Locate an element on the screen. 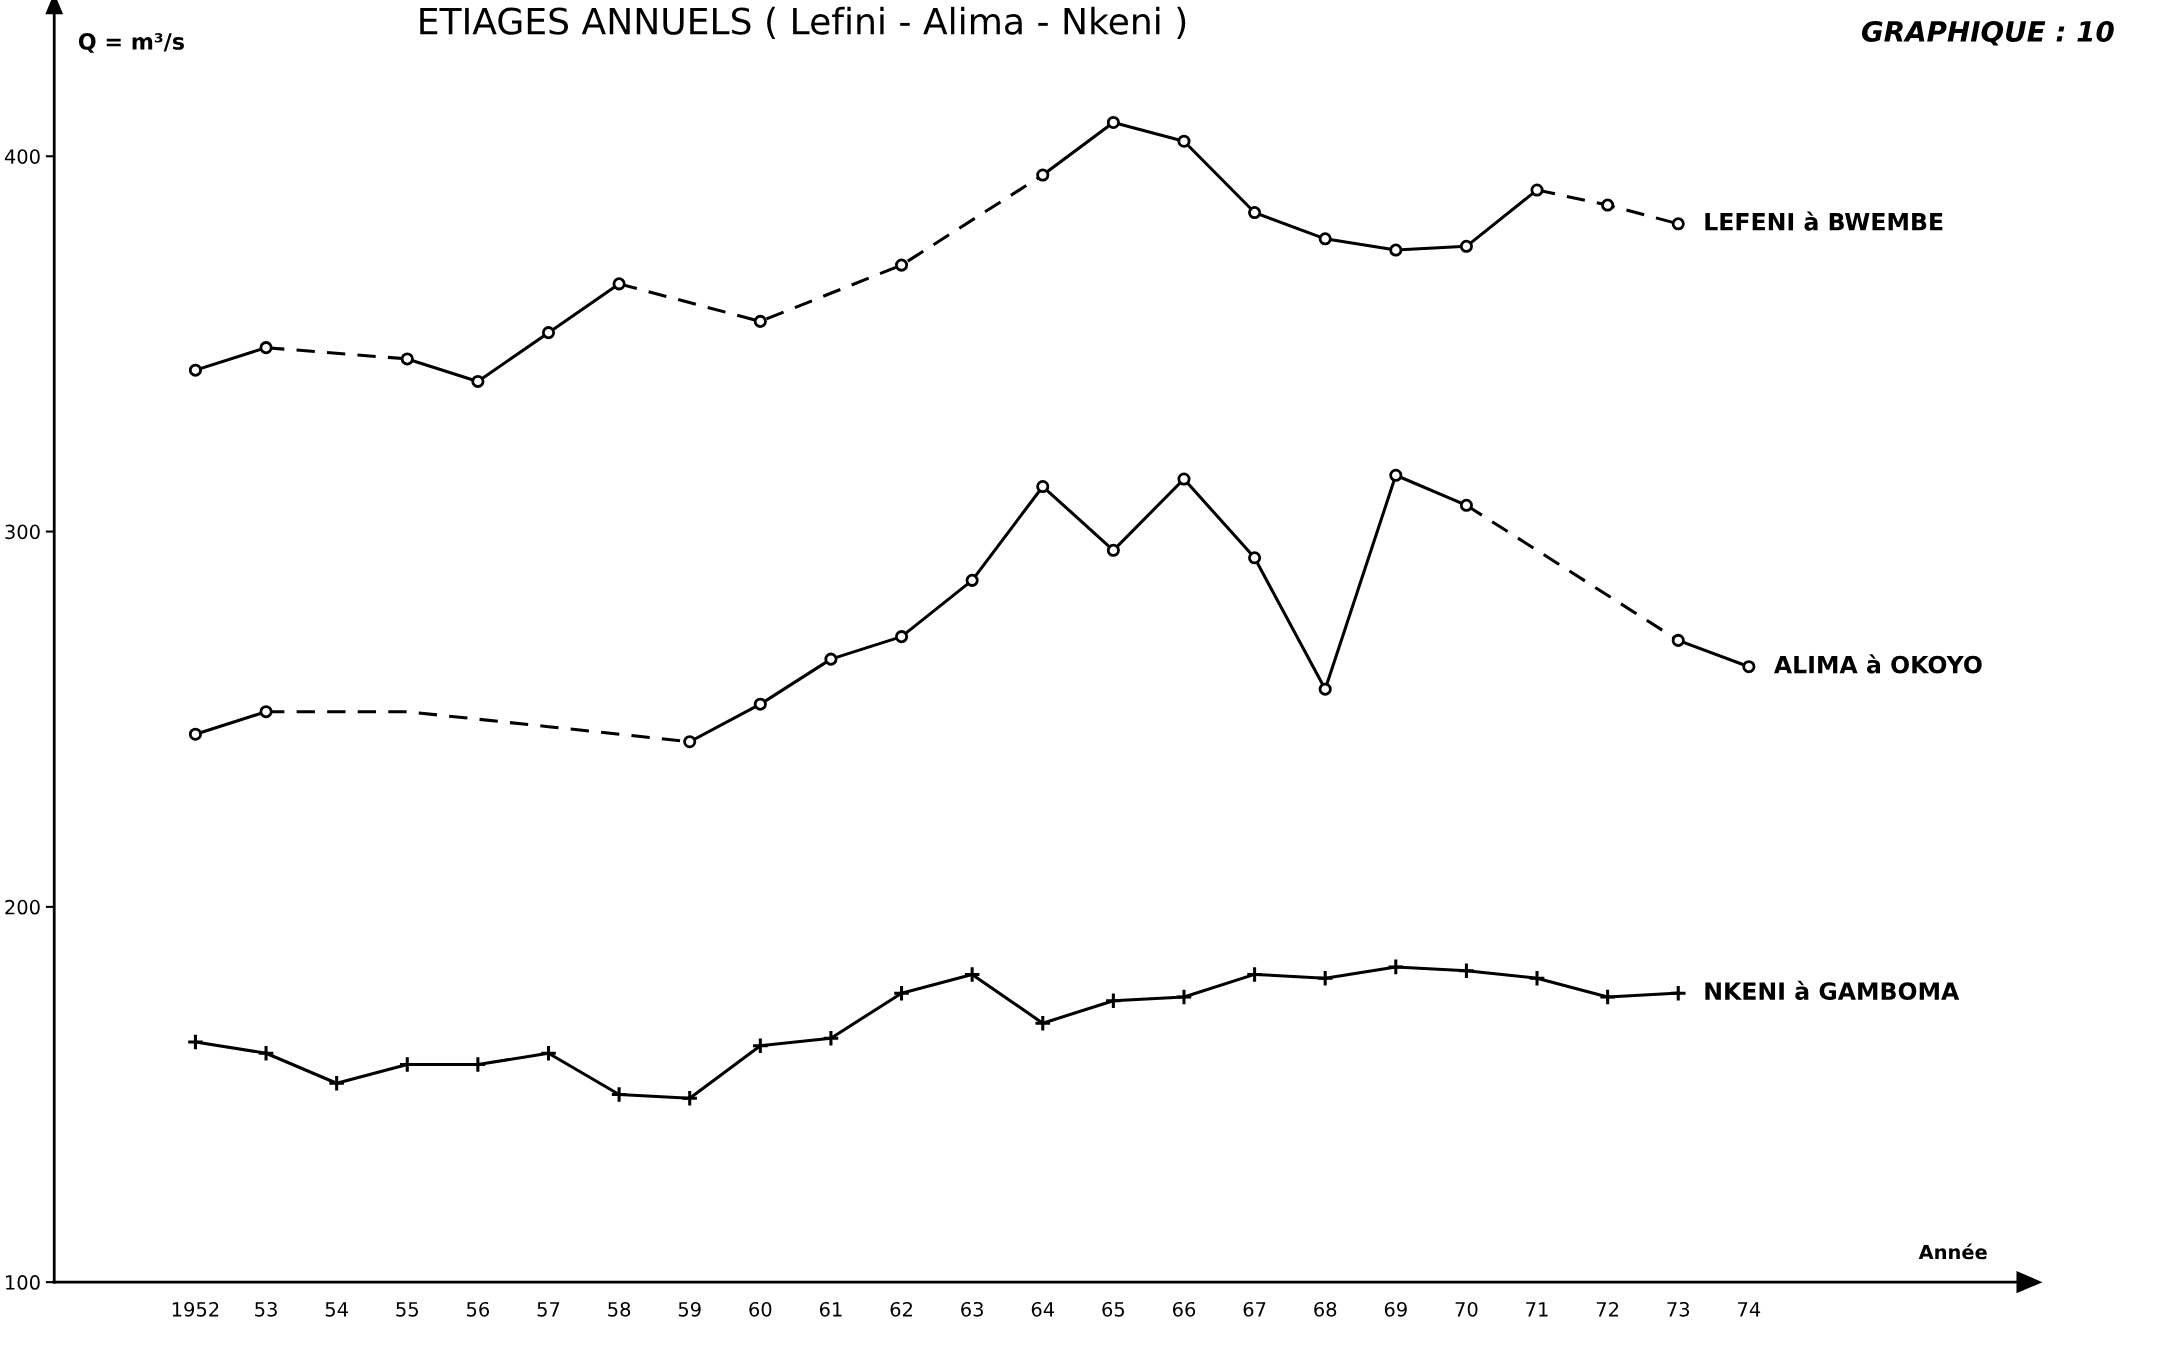 The height and width of the screenshot is (1364, 2169). annotation: GRAPHIQUE : 10 is located at coordinates (1987, 33).